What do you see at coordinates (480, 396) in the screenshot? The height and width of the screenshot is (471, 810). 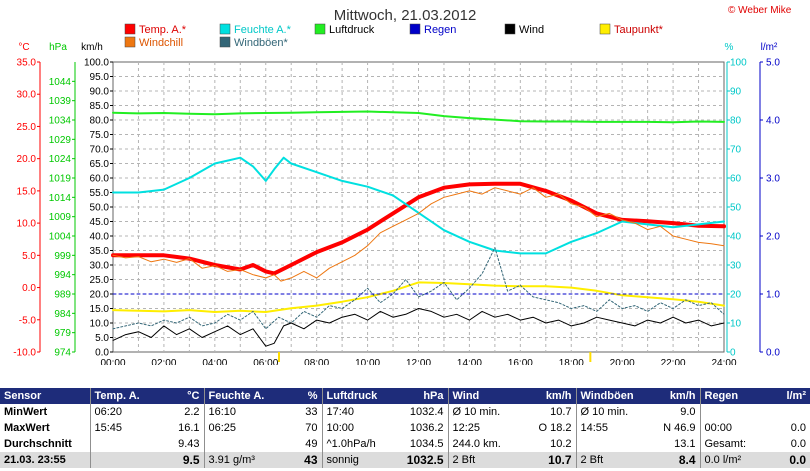 I see `header-wind: Wind` at bounding box center [480, 396].